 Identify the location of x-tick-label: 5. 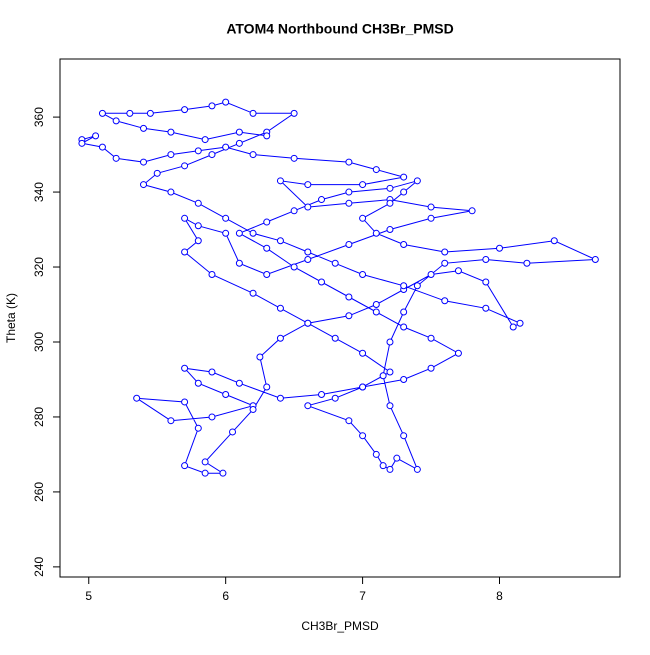
(88, 596).